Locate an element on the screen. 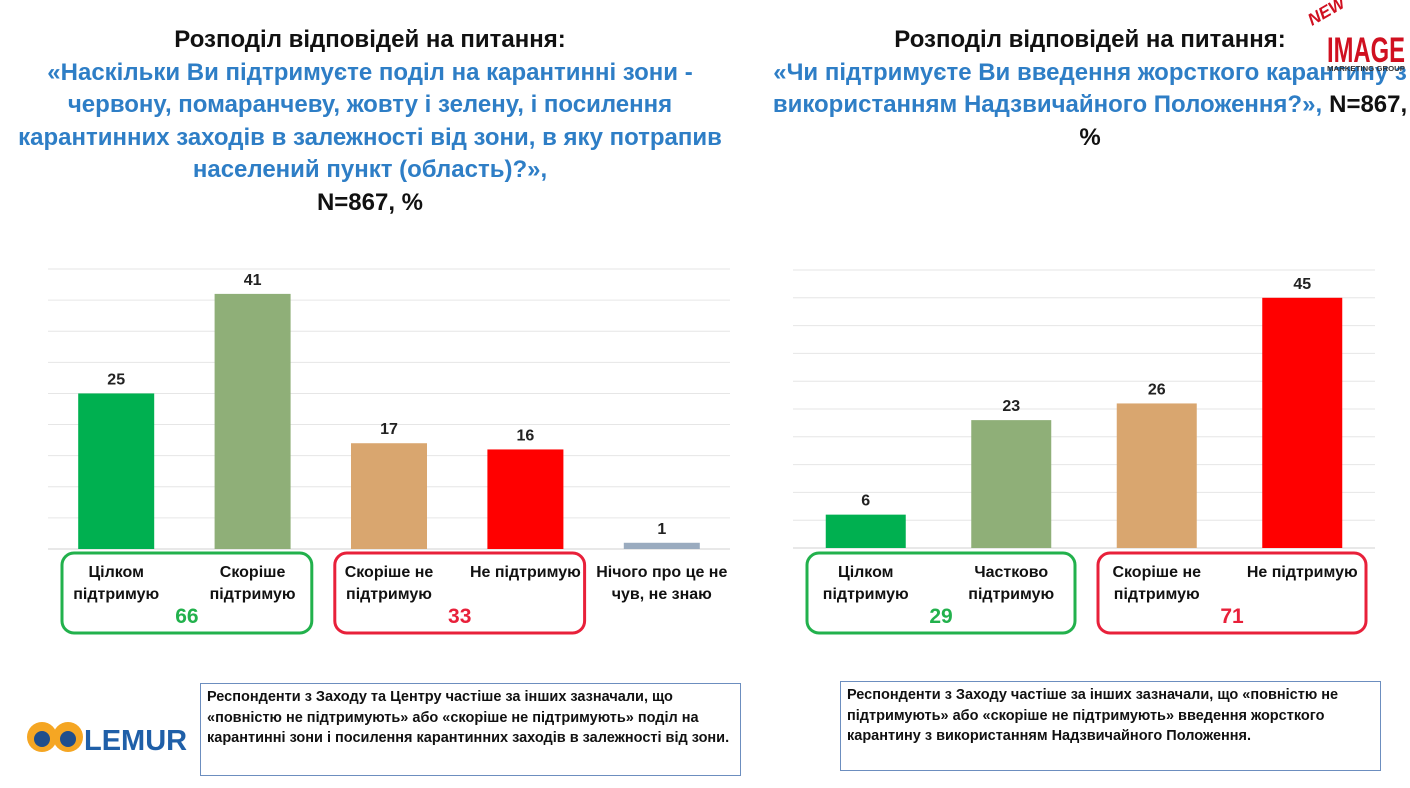 The width and height of the screenshot is (1410, 788). lemur-logo: LEMUR is located at coordinates (107, 739).